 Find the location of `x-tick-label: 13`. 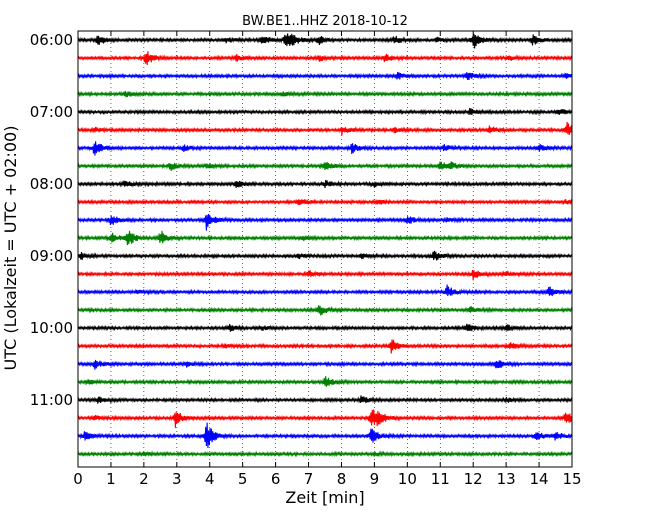

x-tick-label: 13 is located at coordinates (506, 479).